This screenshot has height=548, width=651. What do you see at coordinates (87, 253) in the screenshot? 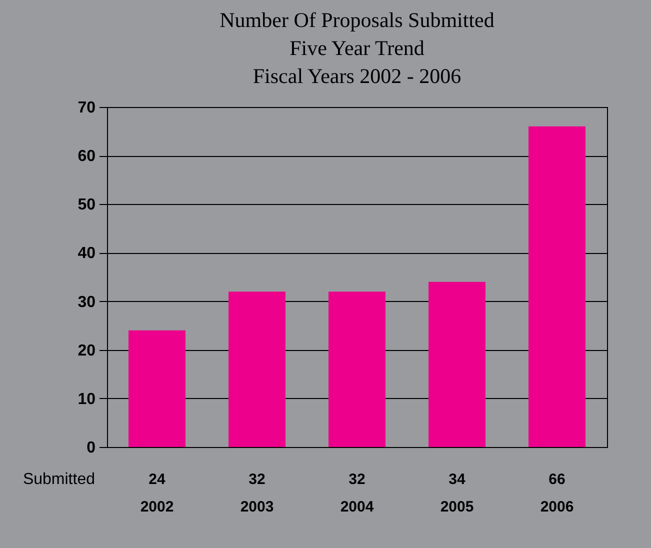
I see `y-tick-label: 40` at bounding box center [87, 253].